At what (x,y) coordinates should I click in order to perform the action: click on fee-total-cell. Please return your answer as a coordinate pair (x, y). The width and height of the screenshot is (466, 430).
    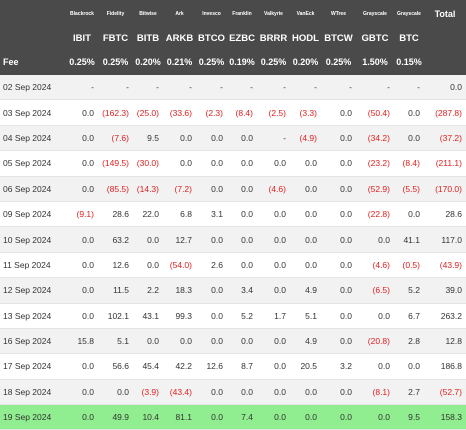
    Looking at the image, I should click on (445, 62).